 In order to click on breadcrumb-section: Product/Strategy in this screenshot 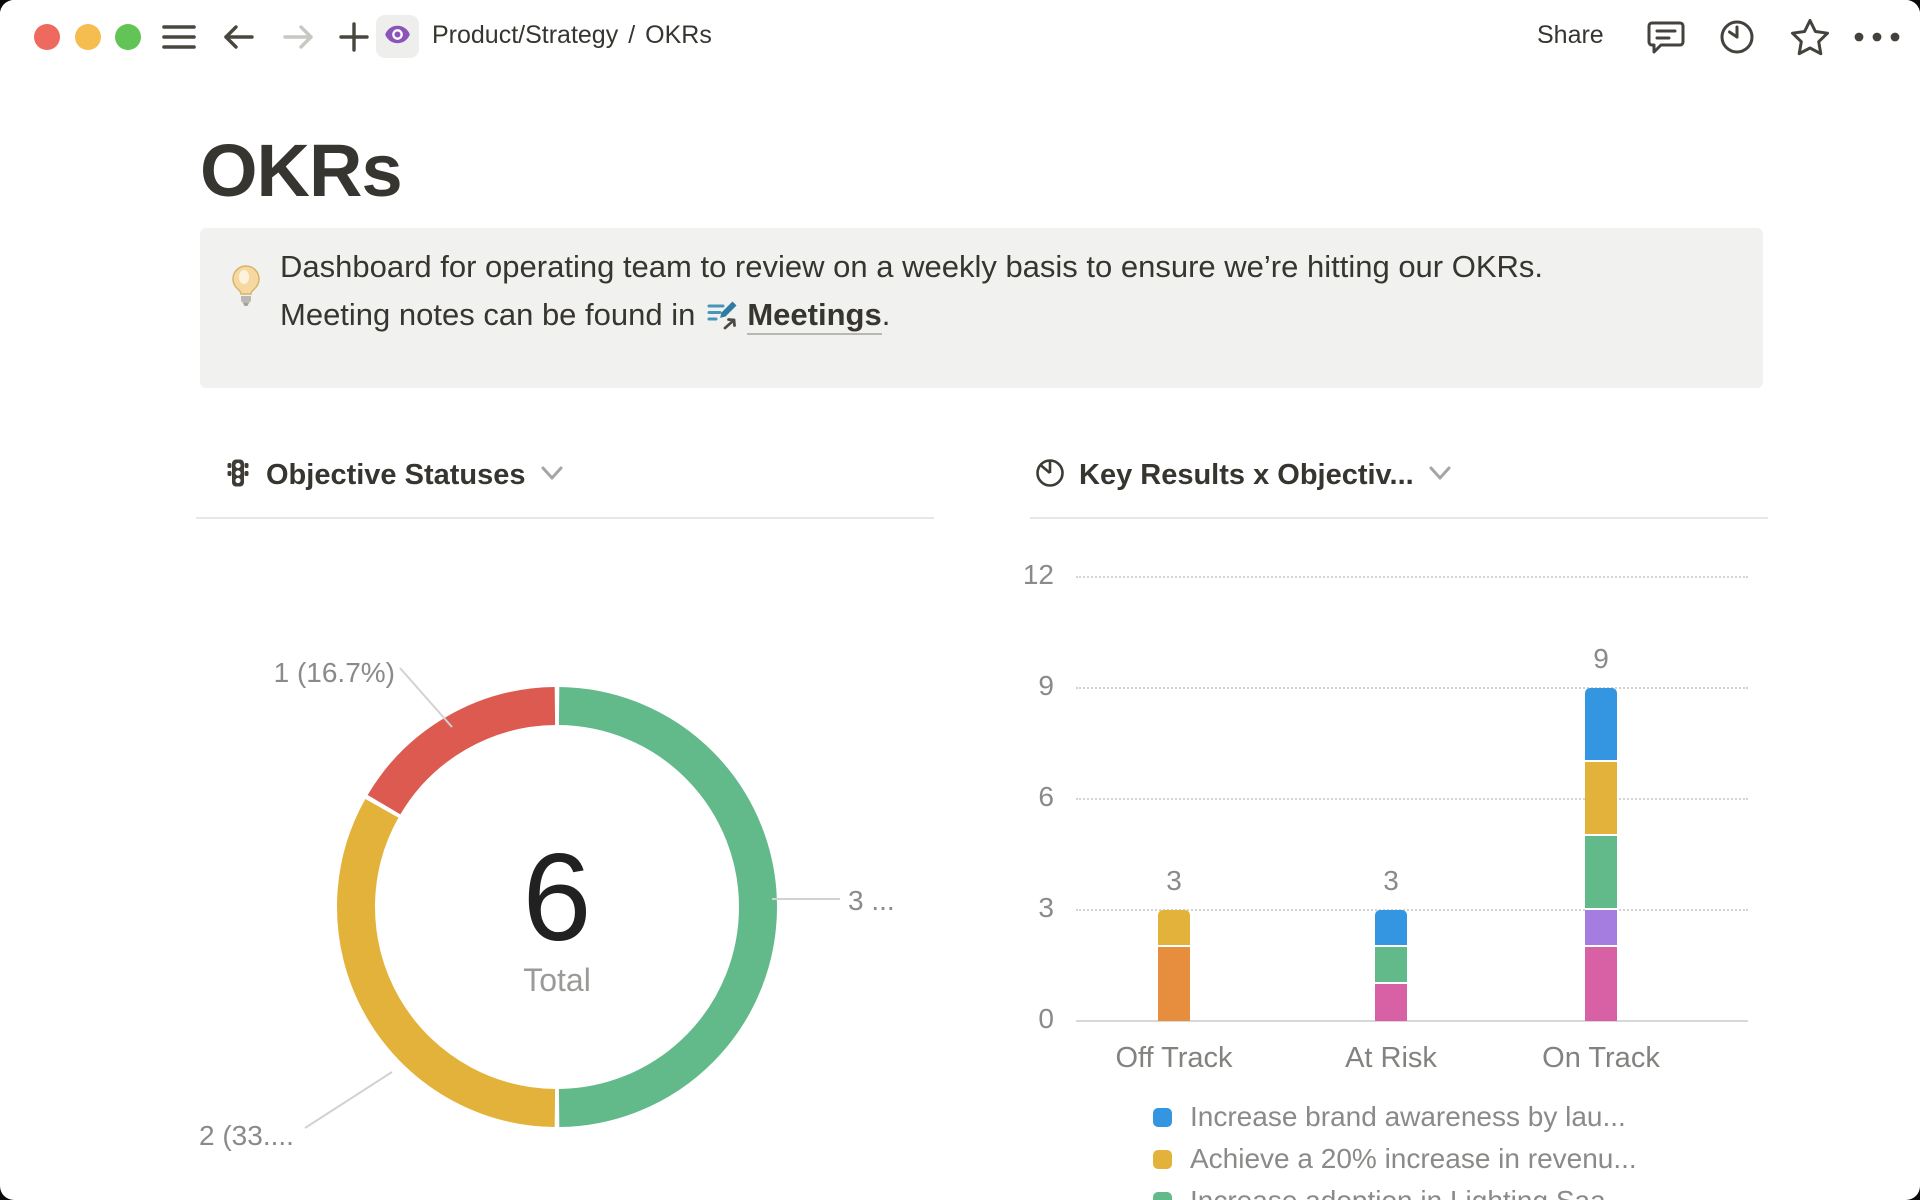, I will do `click(525, 35)`.